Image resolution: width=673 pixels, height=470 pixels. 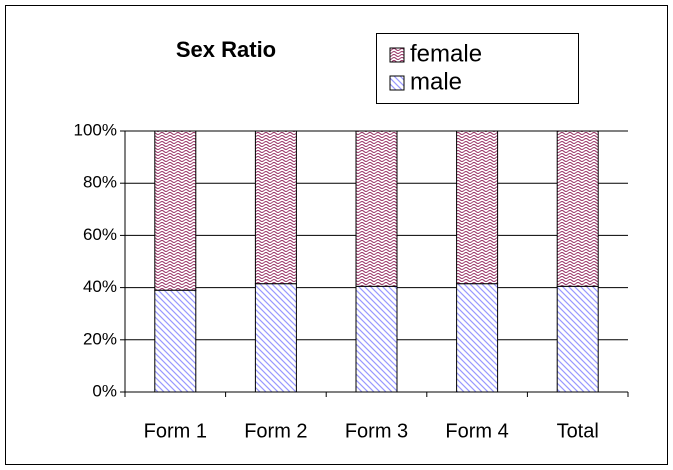 What do you see at coordinates (477, 68) in the screenshot?
I see `legend-box` at bounding box center [477, 68].